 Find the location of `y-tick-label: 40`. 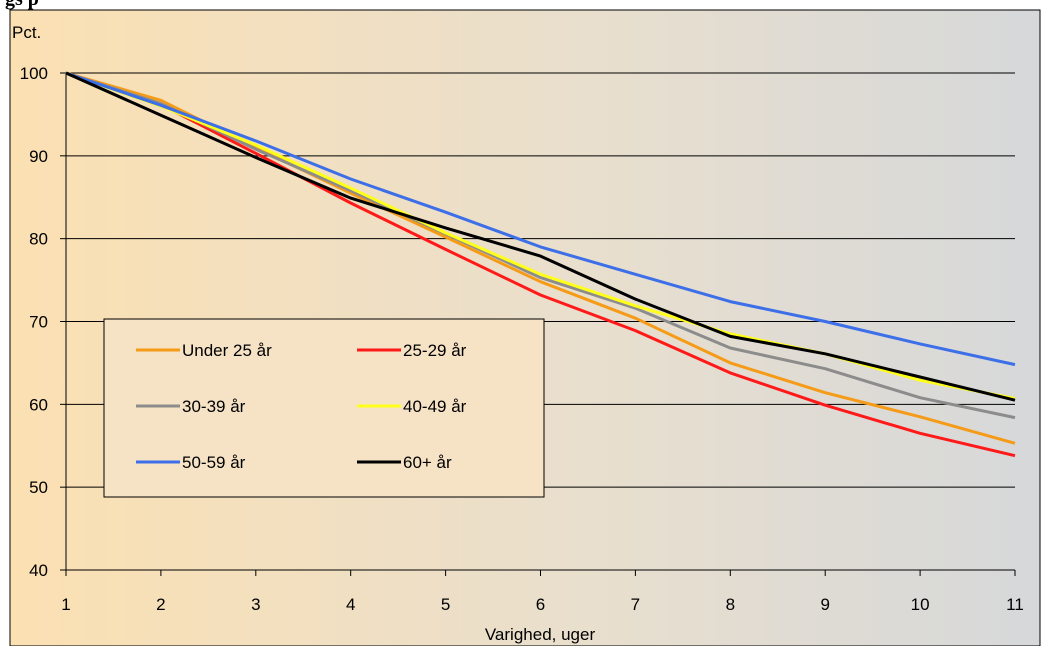

y-tick-label: 40 is located at coordinates (38, 570).